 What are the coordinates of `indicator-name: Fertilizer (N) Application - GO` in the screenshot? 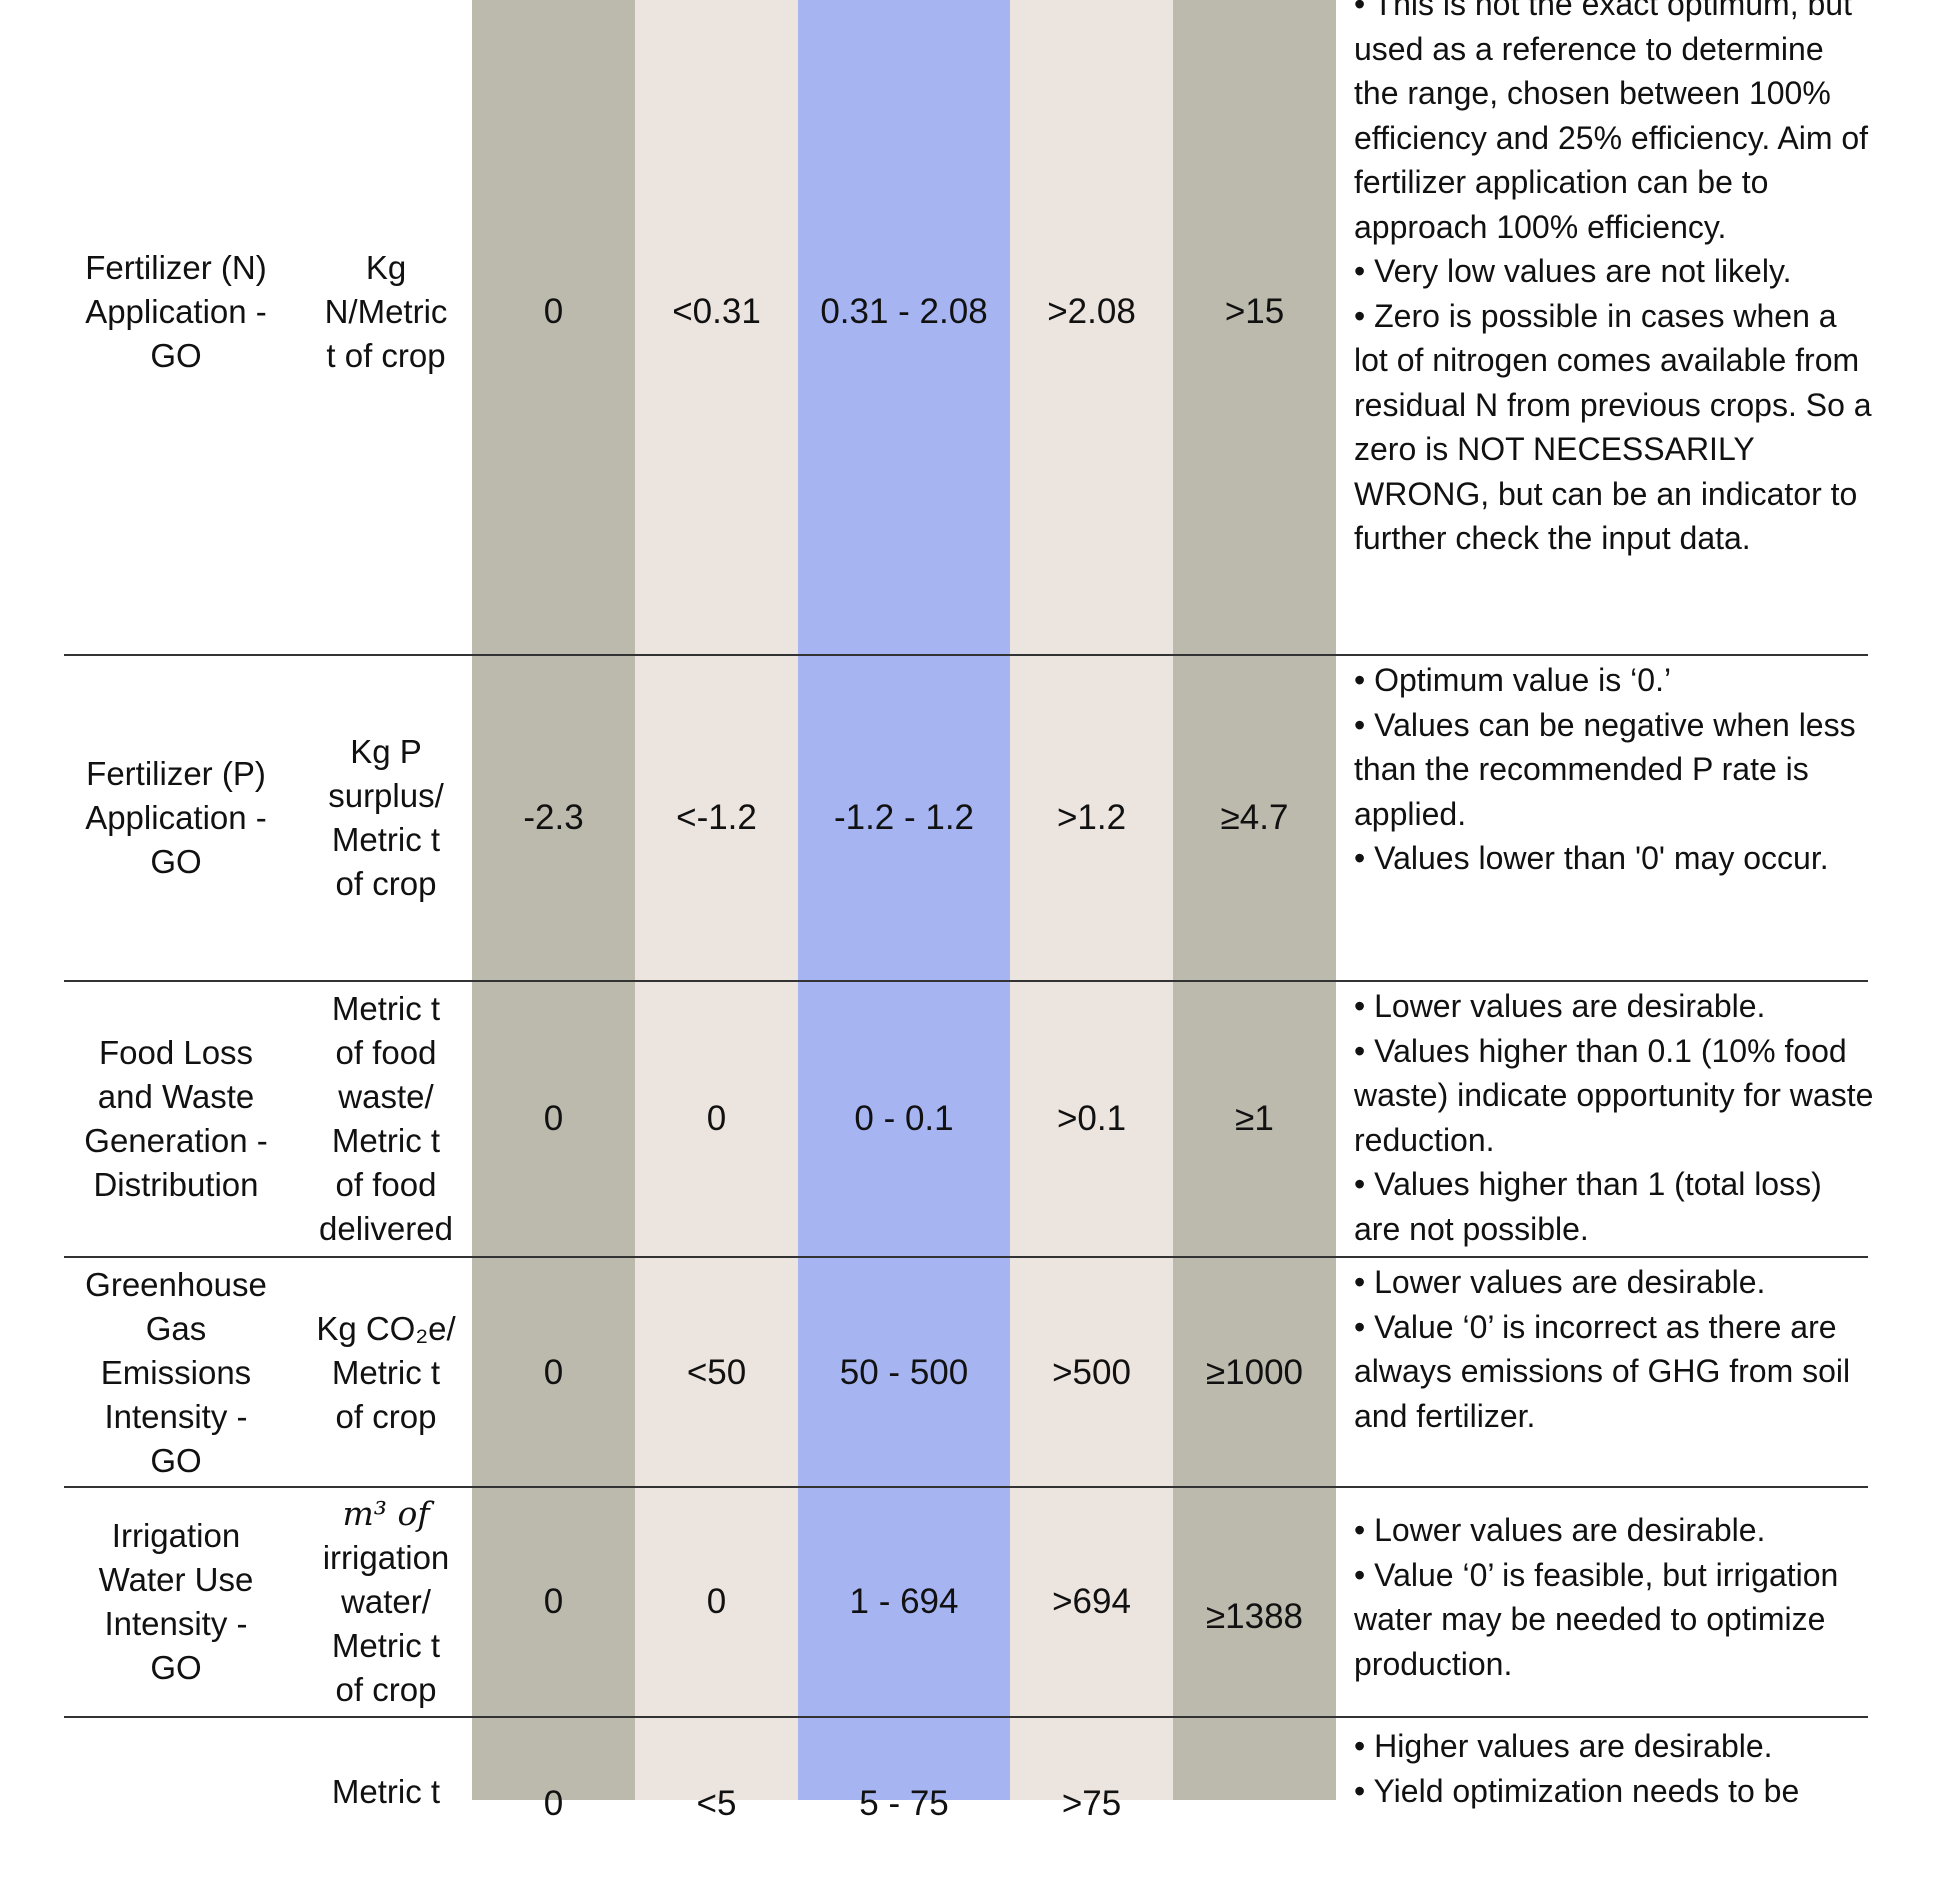 It's located at (176, 311).